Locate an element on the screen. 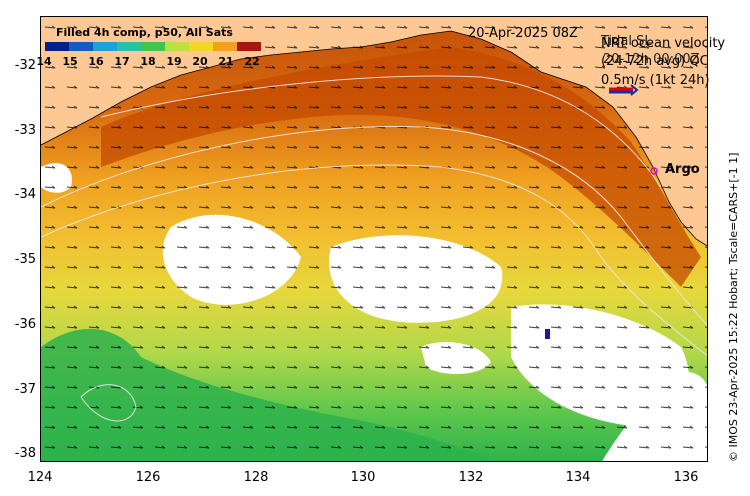 This screenshot has height=496, width=750. lat-tick-33: -33 is located at coordinates (25, 130).